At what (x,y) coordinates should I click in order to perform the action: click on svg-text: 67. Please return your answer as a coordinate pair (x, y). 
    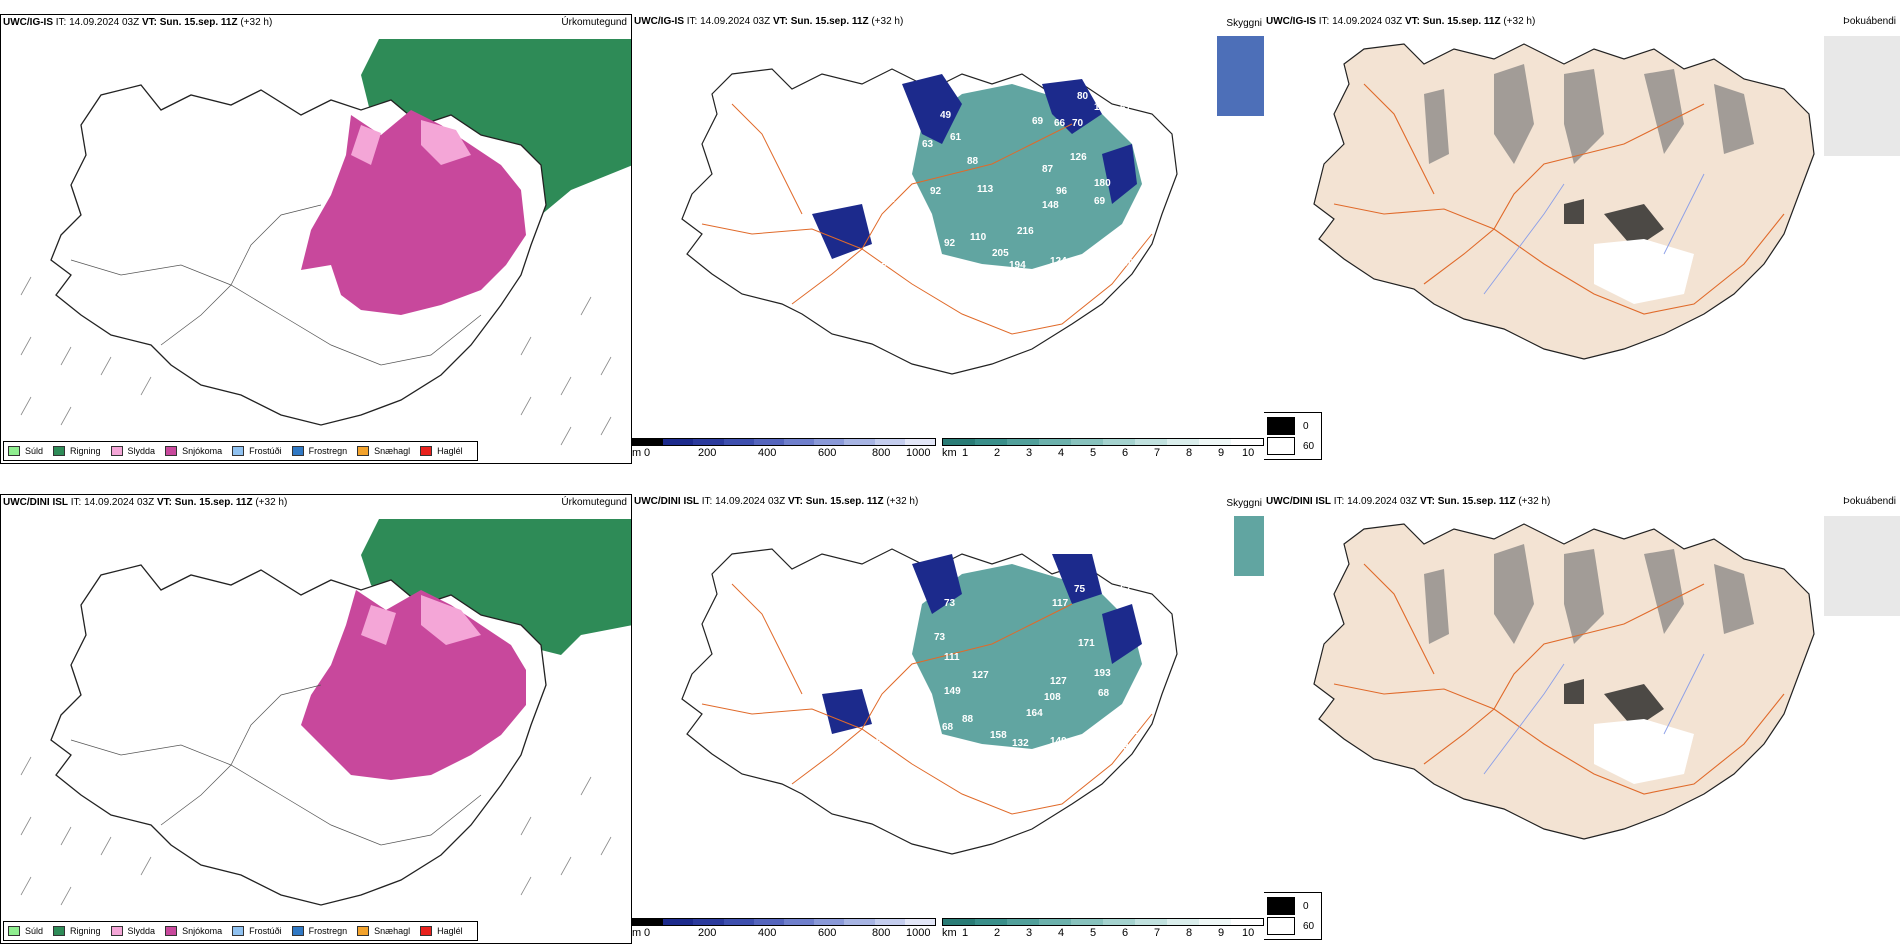
    Looking at the image, I should click on (1126, 108).